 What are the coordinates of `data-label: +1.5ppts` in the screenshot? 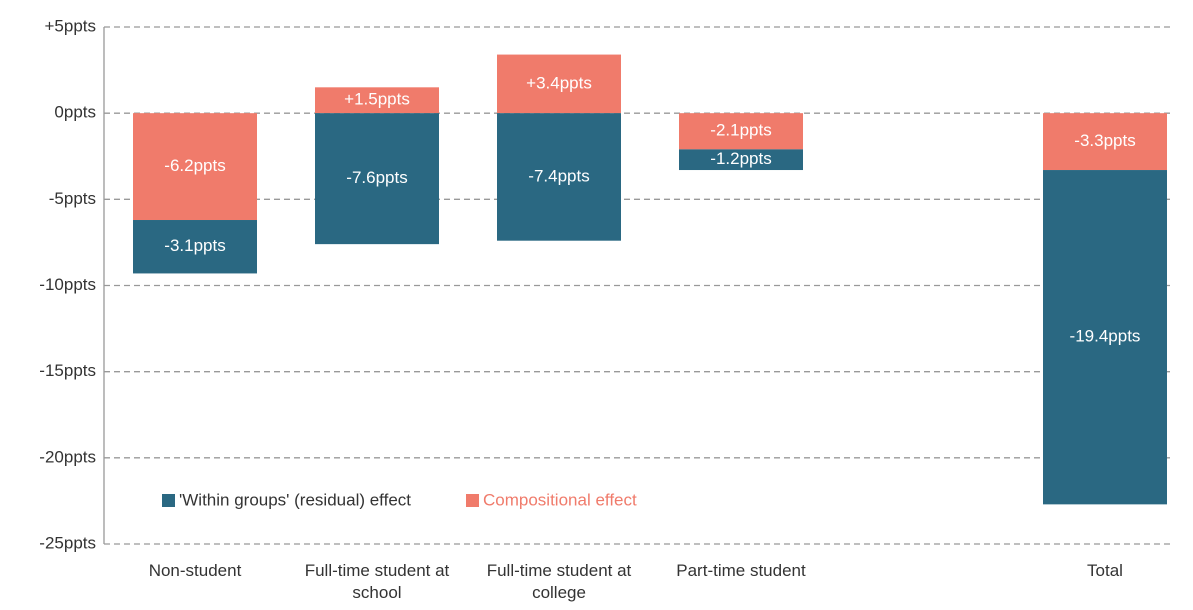 It's located at (377, 99).